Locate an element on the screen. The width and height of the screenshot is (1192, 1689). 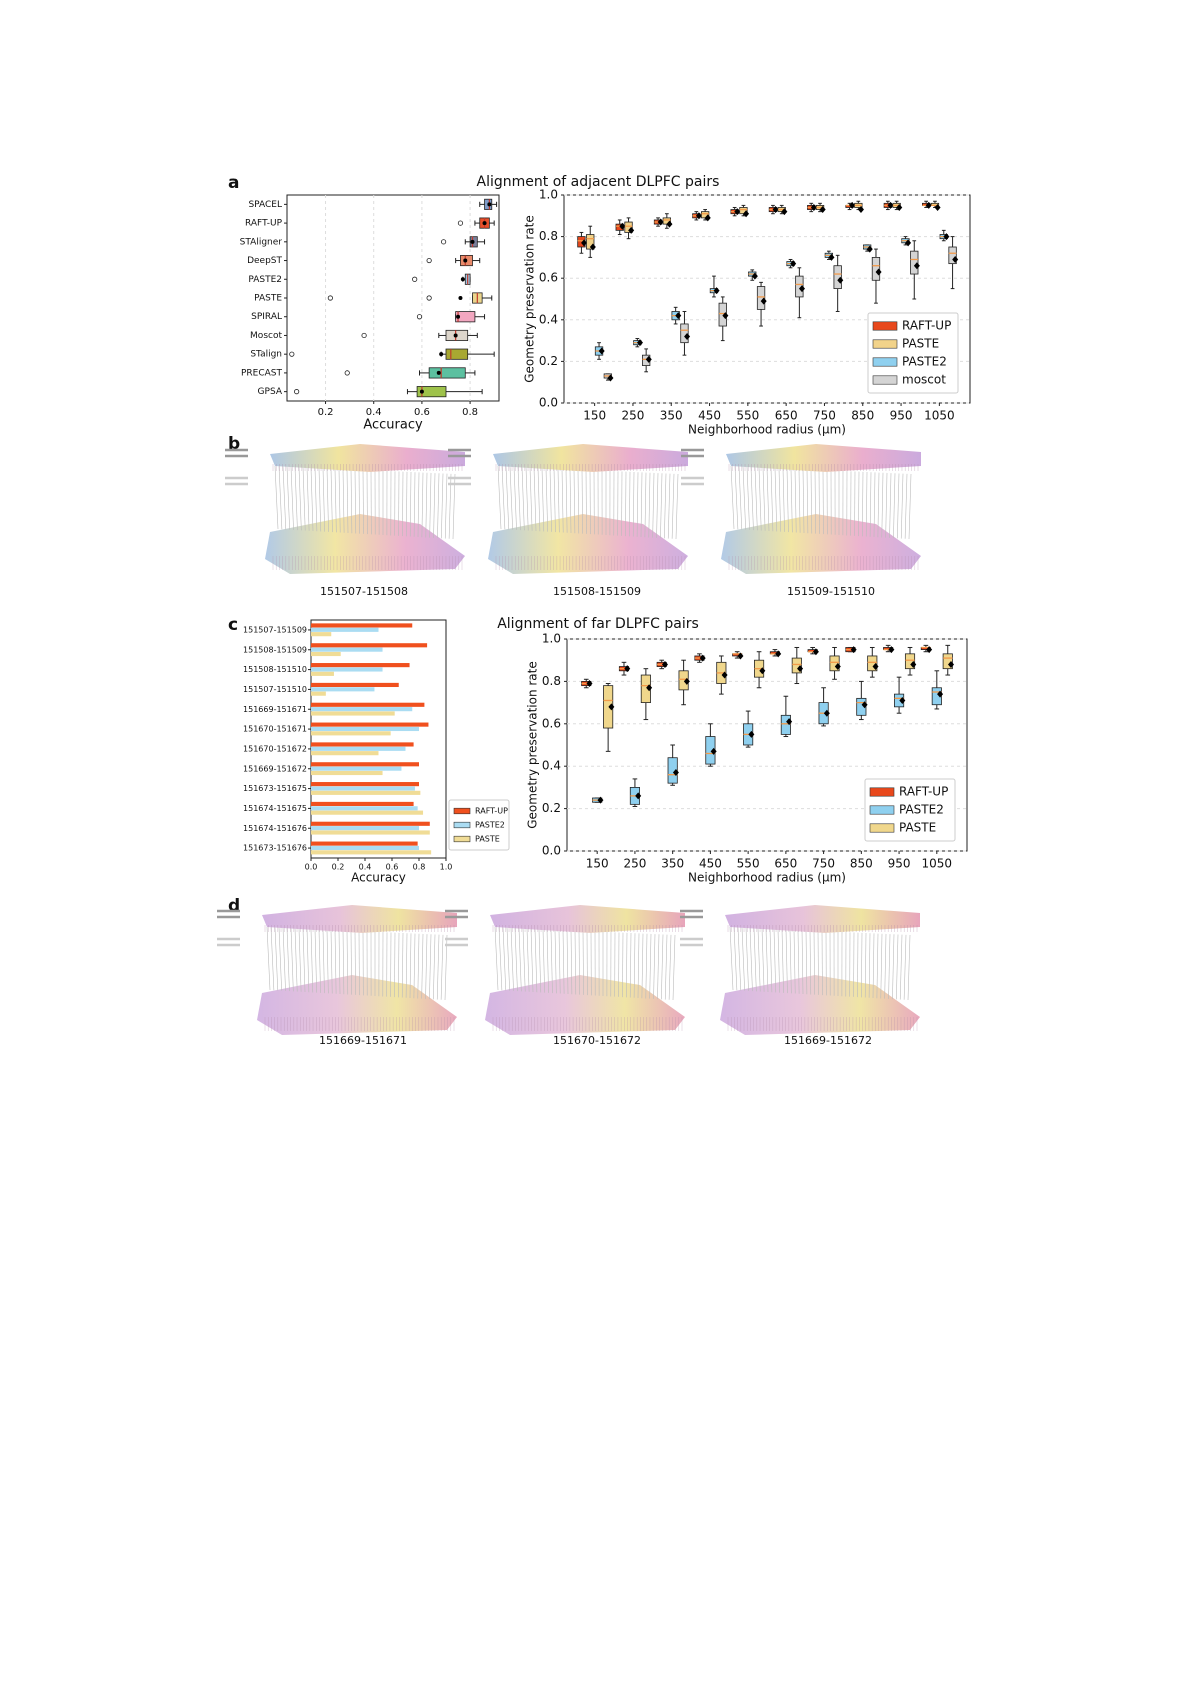
y-axis-label: Geometry preservation rate is located at coordinates (530, 299).